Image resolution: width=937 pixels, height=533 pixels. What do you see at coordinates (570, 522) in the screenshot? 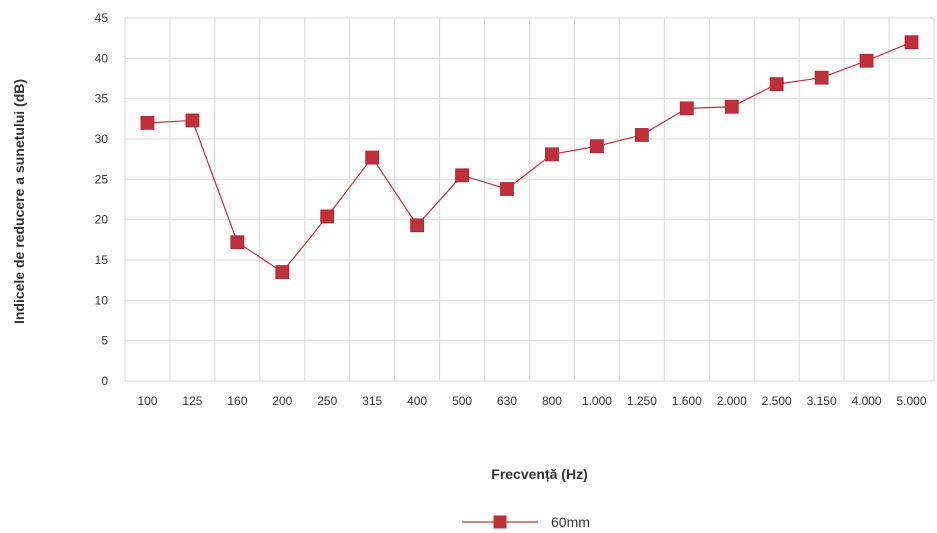
I see `legend-label: 60mm` at bounding box center [570, 522].